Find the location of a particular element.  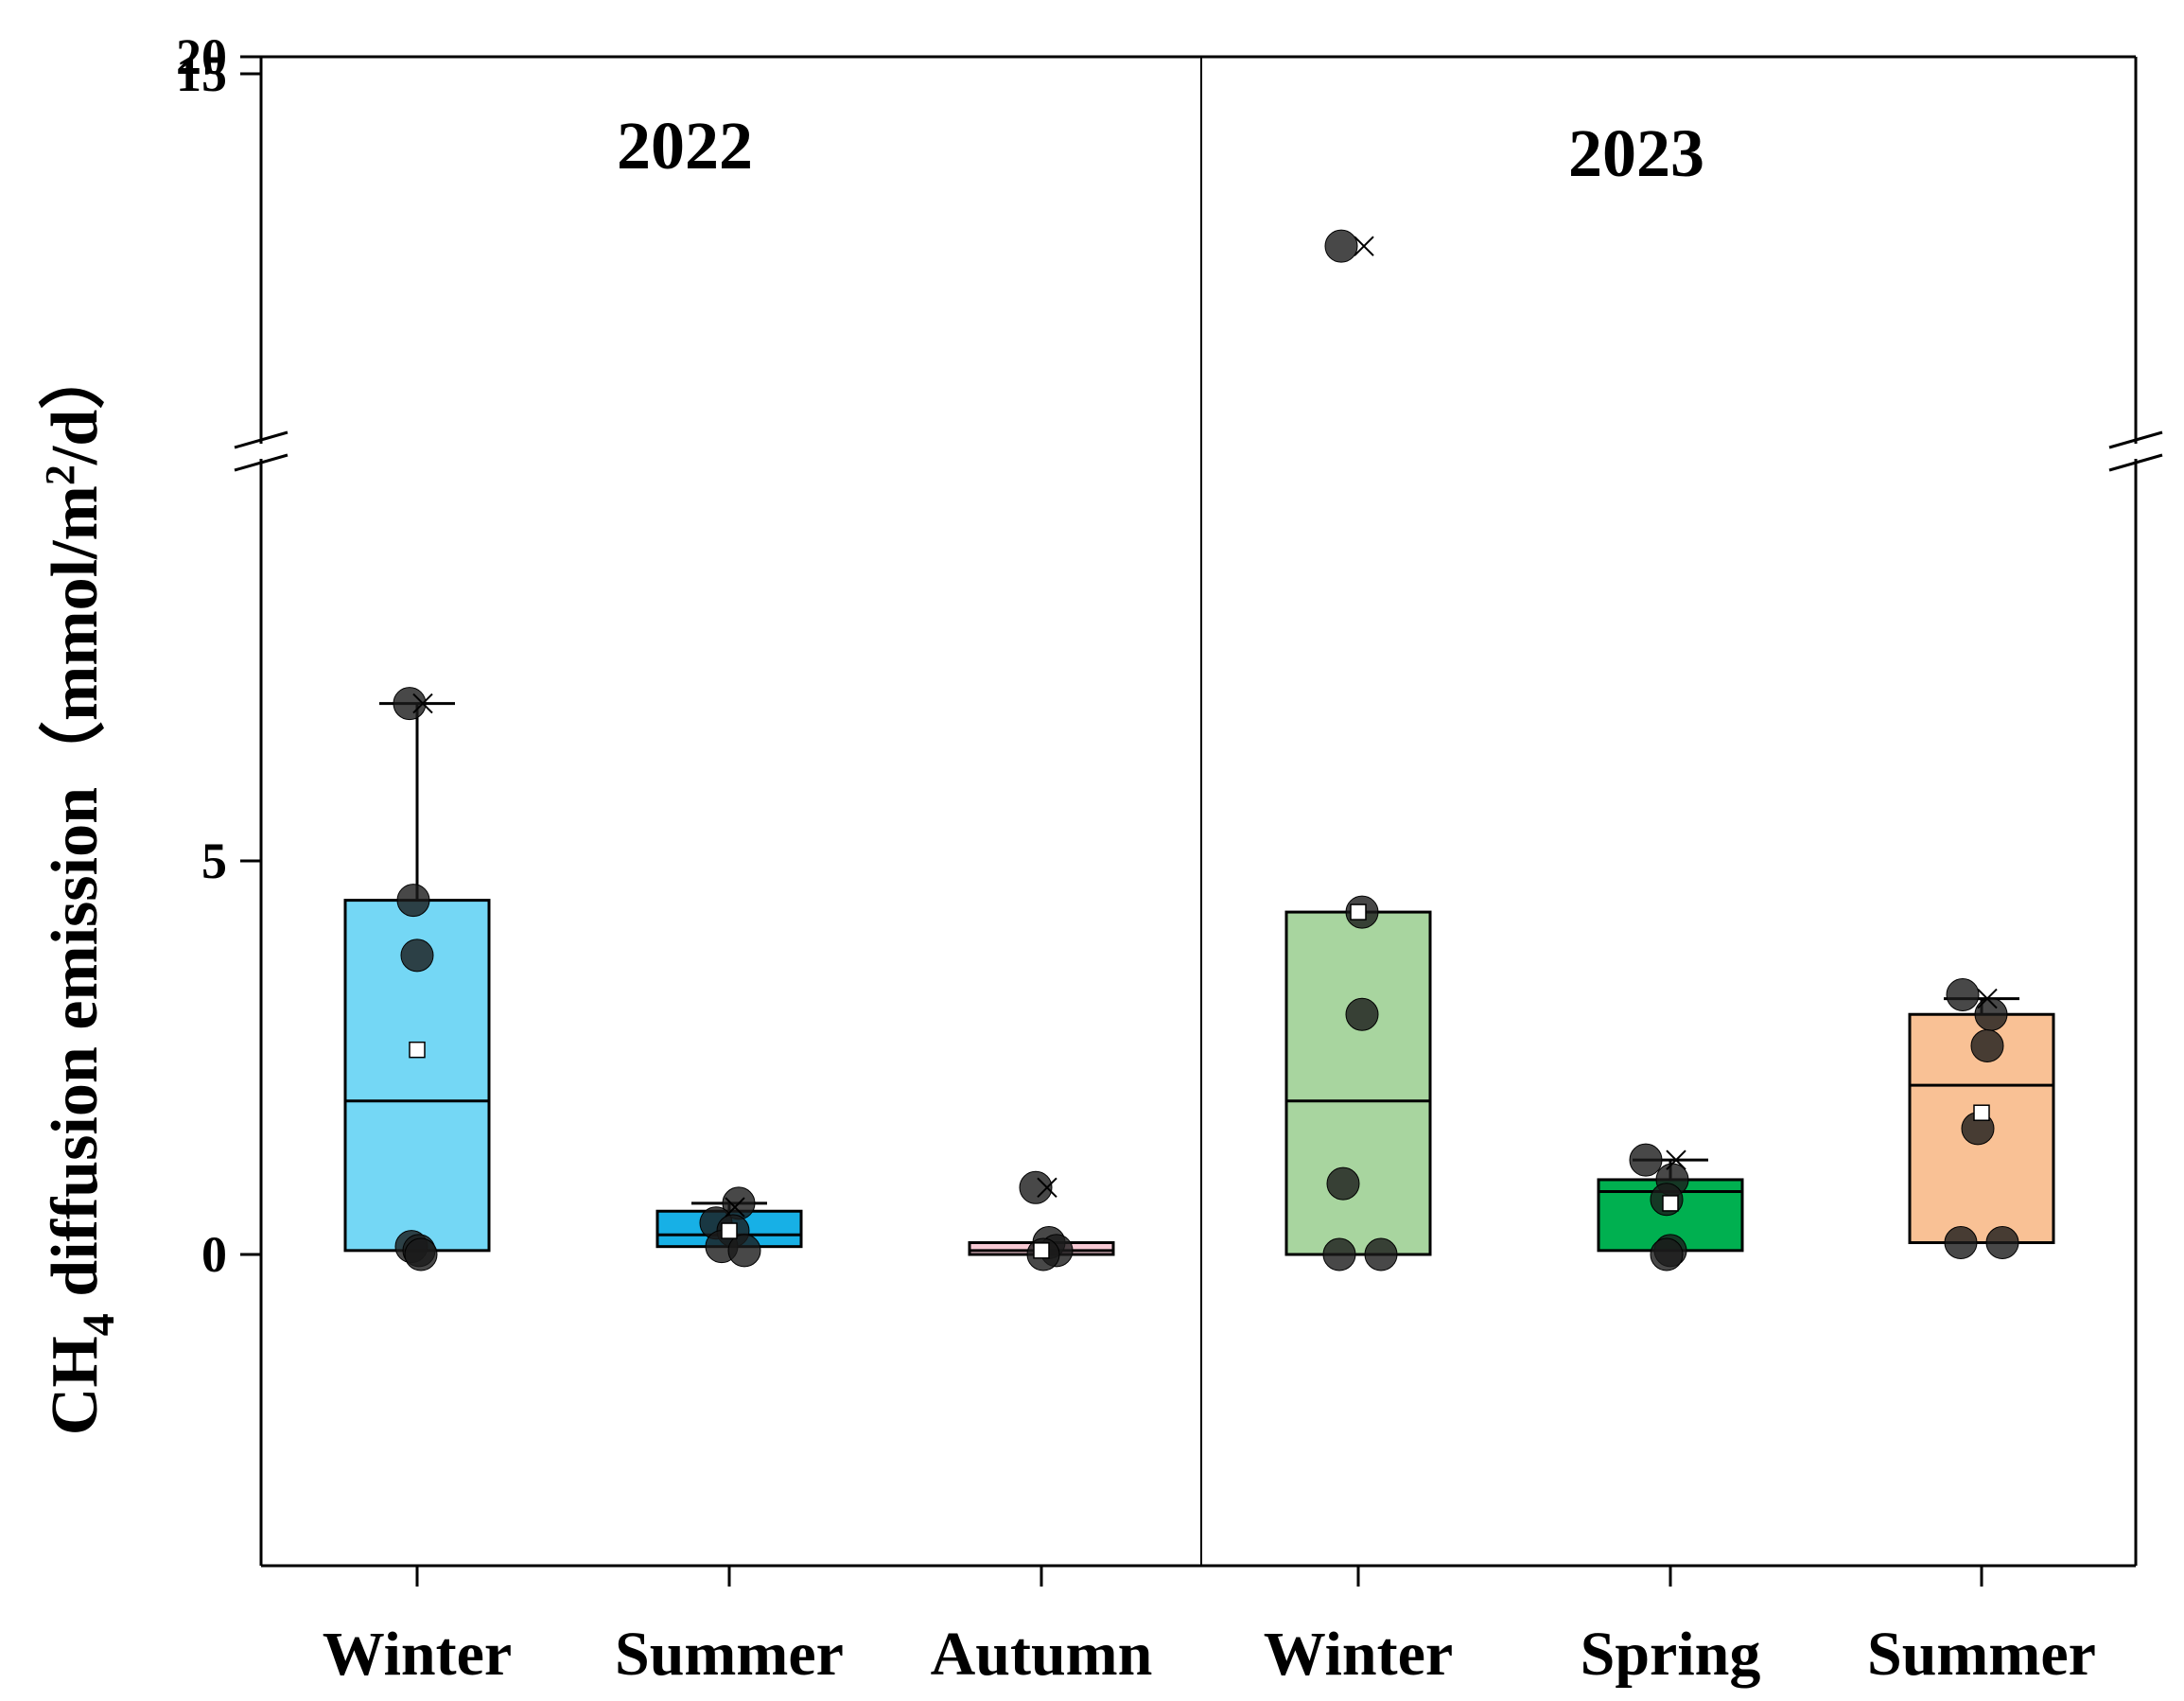

y-axis-label: CH4 diffusion emission（mmol/m2/d） is located at coordinates (80, 889).